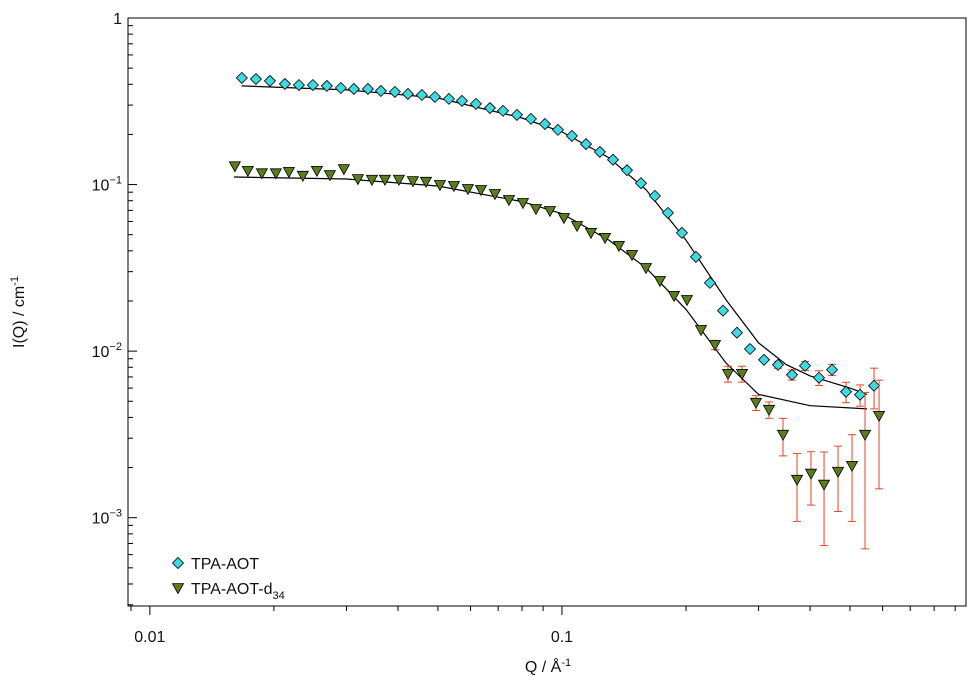  Describe the element at coordinates (19, 317) in the screenshot. I see `y-axis-label-text: I(Q) / cm` at that location.